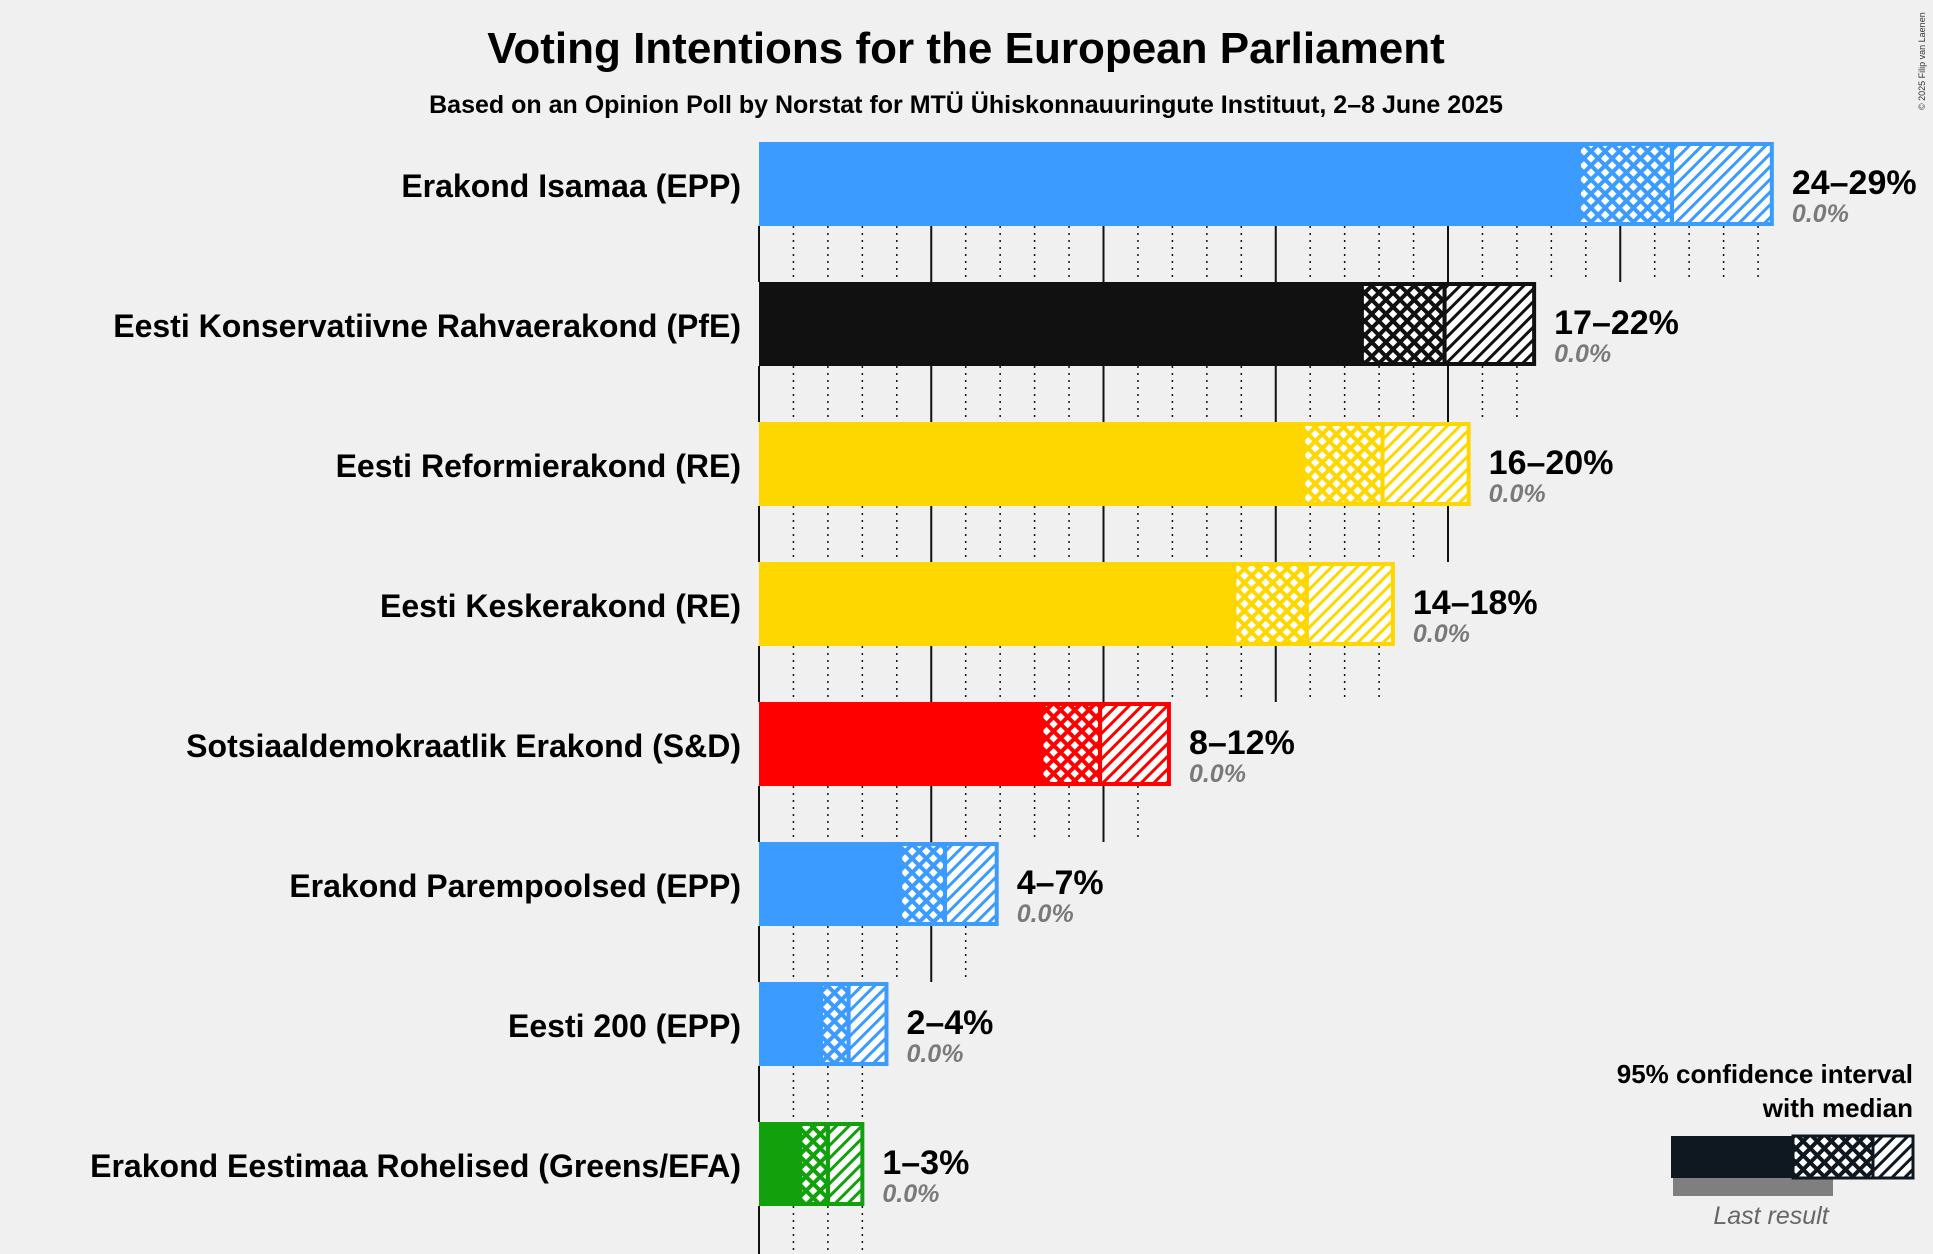  What do you see at coordinates (925, 1163) in the screenshot?
I see `range-label-7: 1–3%` at bounding box center [925, 1163].